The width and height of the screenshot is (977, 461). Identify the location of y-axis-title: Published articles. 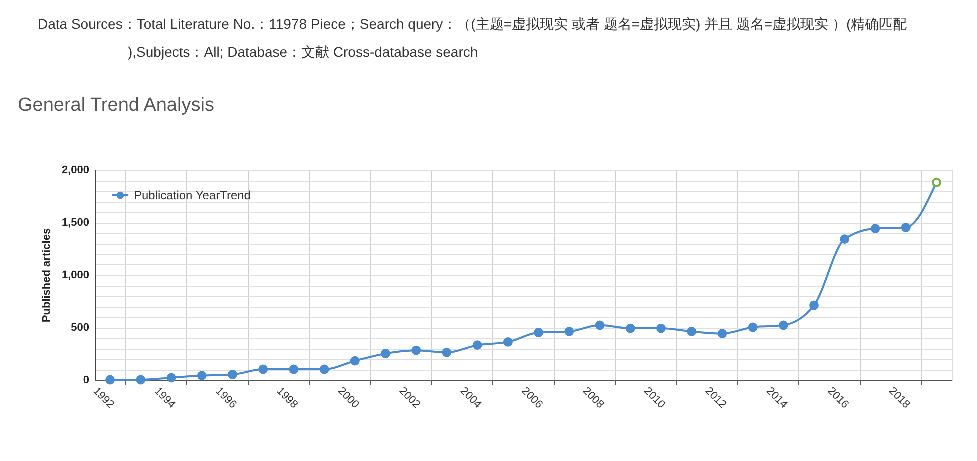
(46, 275).